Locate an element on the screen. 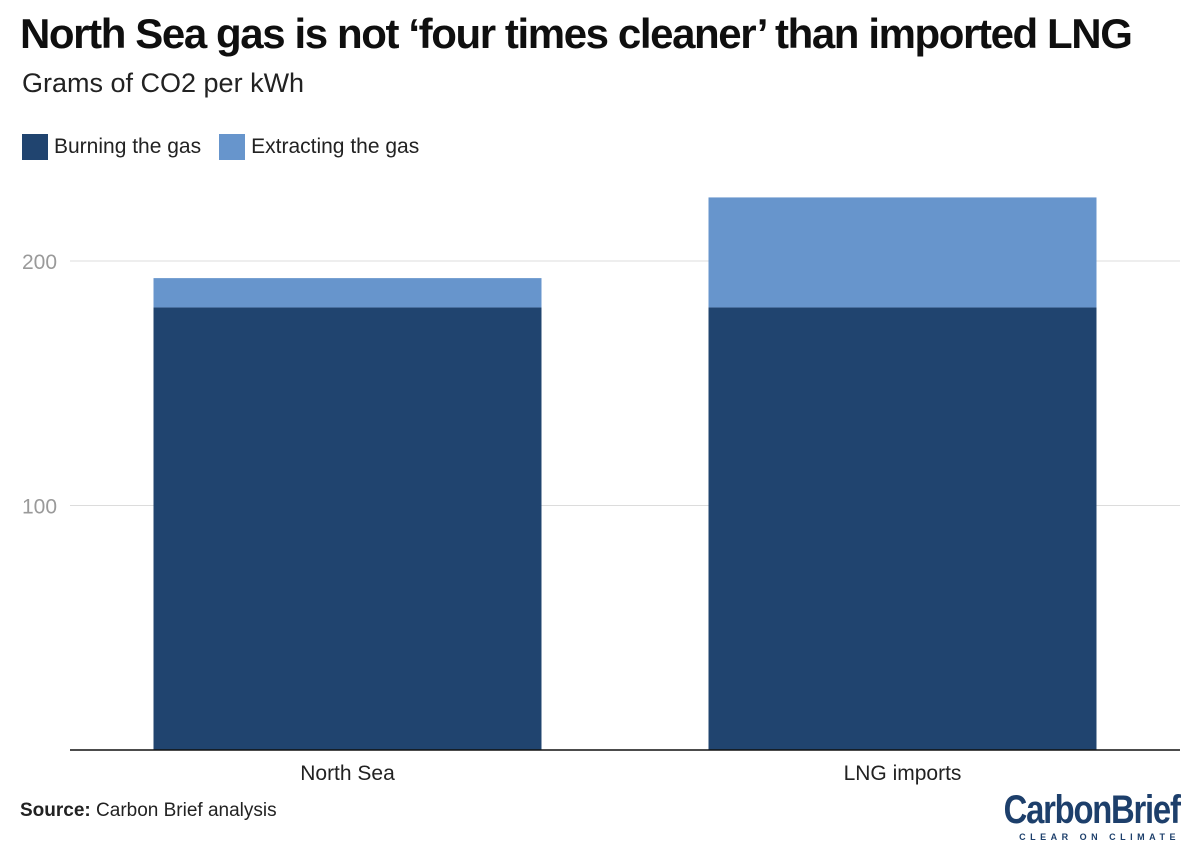  source-label: Source: is located at coordinates (55, 810).